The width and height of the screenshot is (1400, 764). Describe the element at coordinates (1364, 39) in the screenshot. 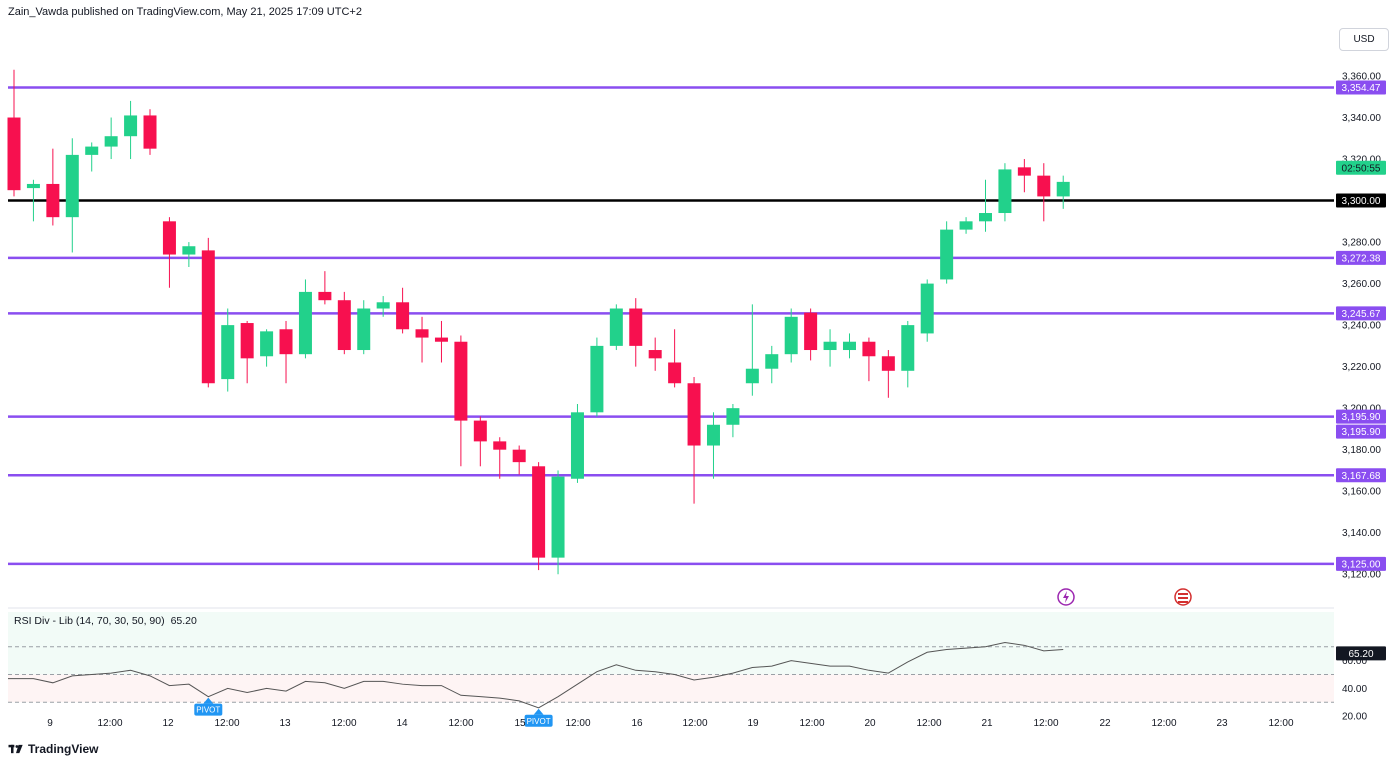

I see `currency-button: USD` at that location.